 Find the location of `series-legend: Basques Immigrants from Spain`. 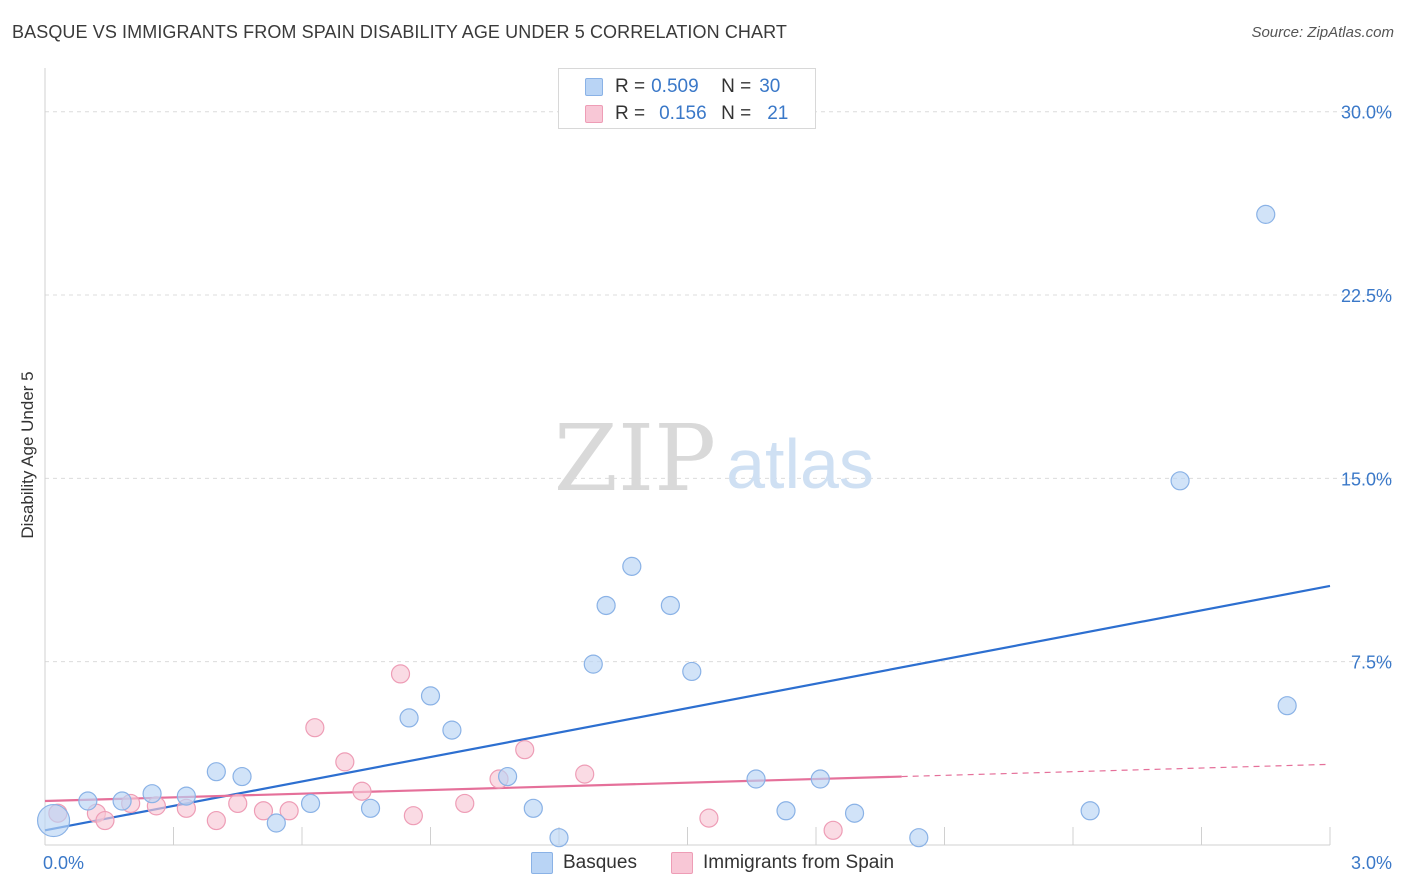

series-legend: Basques Immigrants from Spain is located at coordinates (703, 865).